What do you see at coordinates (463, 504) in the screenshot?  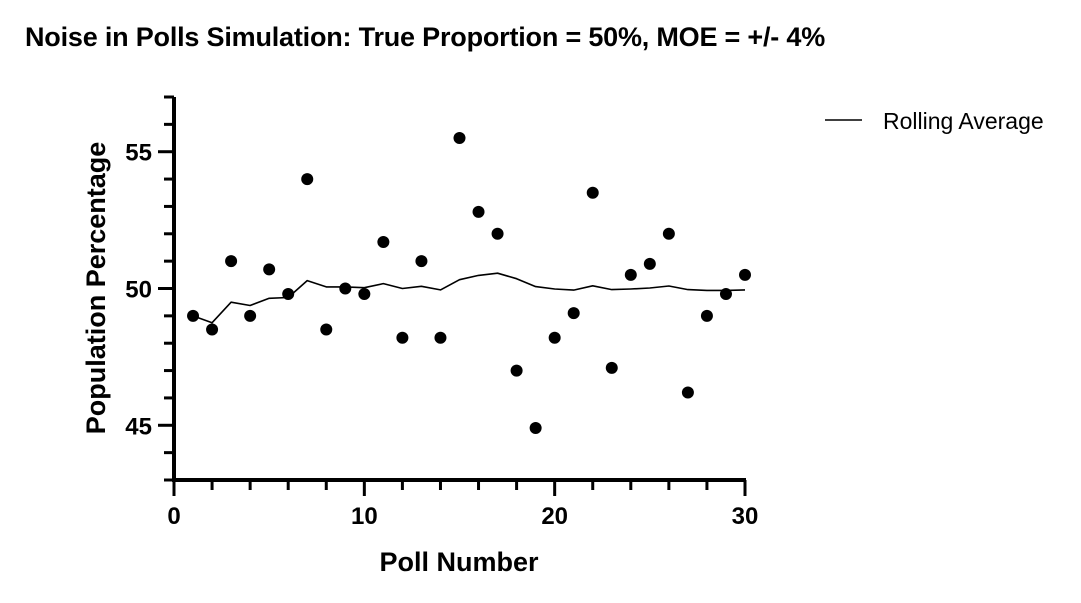 I see `x-axis: 0 10 20 30` at bounding box center [463, 504].